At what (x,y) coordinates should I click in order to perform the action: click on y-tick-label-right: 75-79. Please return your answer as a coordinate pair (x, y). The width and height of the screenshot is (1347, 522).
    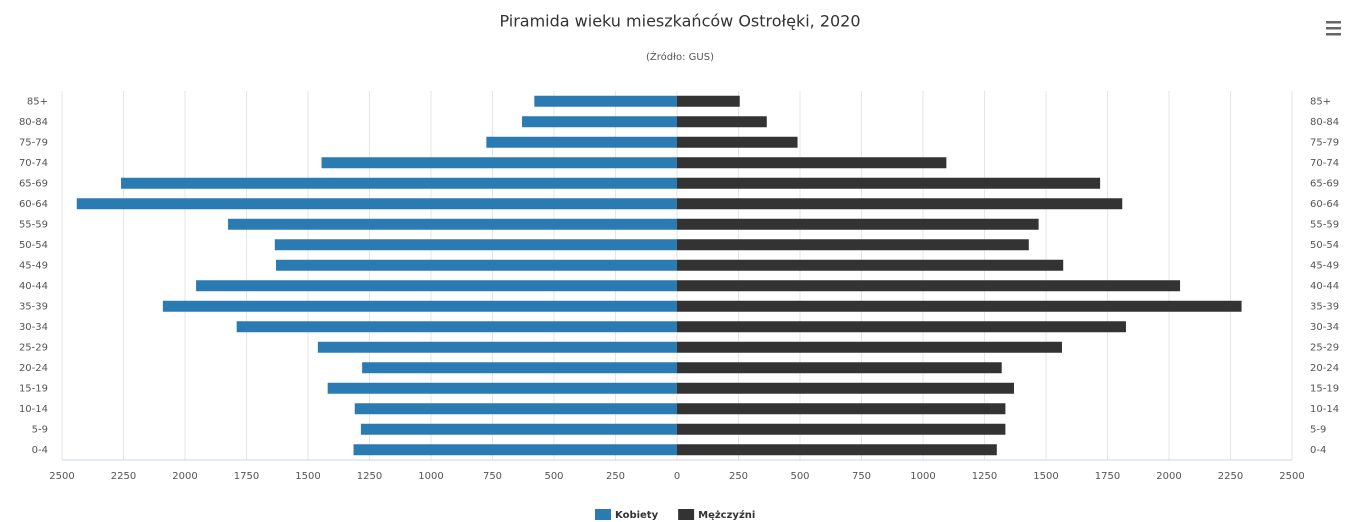
    Looking at the image, I should click on (1324, 142).